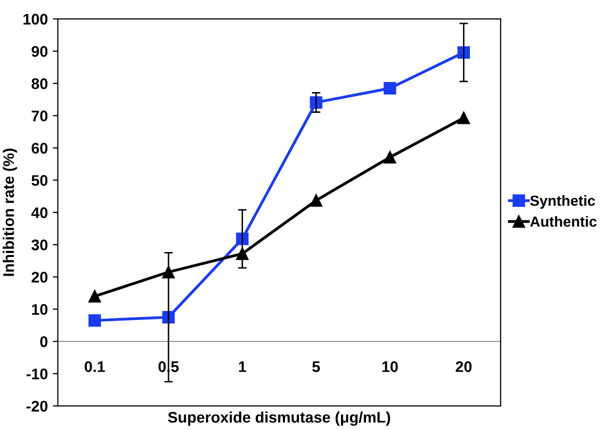  I want to click on x-tick-label: 10, so click(390, 366).